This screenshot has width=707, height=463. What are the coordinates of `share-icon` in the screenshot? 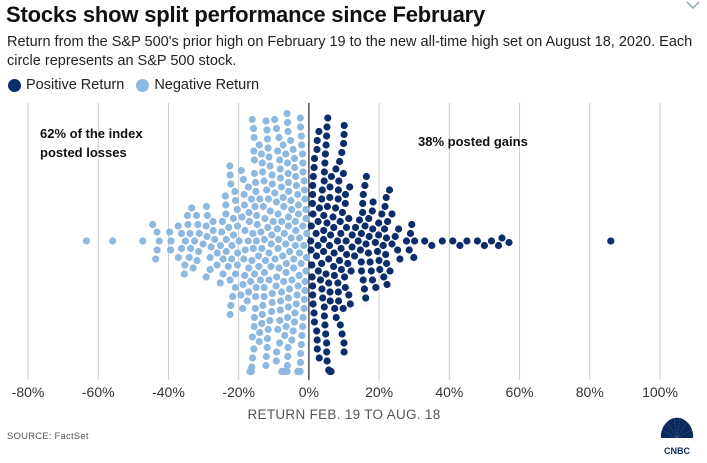 It's located at (693, 5).